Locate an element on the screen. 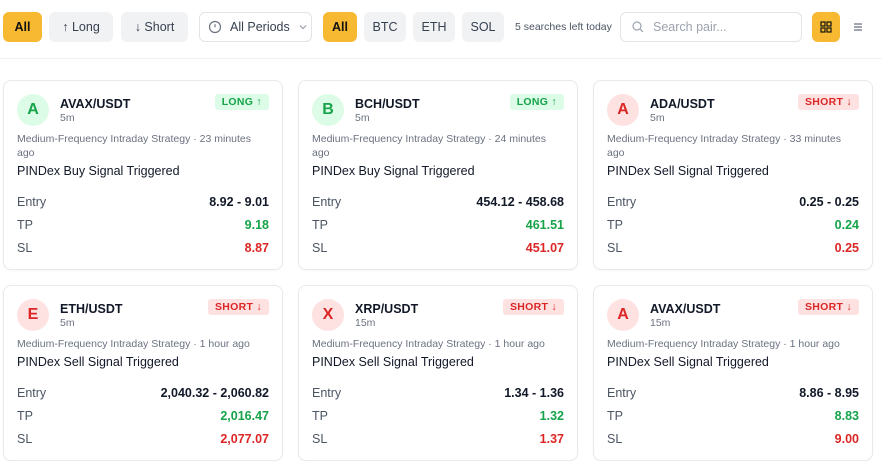 The width and height of the screenshot is (882, 461). levels: Entry 8.86 - 8.95 TP 8.83 SL 9.00 is located at coordinates (733, 415).